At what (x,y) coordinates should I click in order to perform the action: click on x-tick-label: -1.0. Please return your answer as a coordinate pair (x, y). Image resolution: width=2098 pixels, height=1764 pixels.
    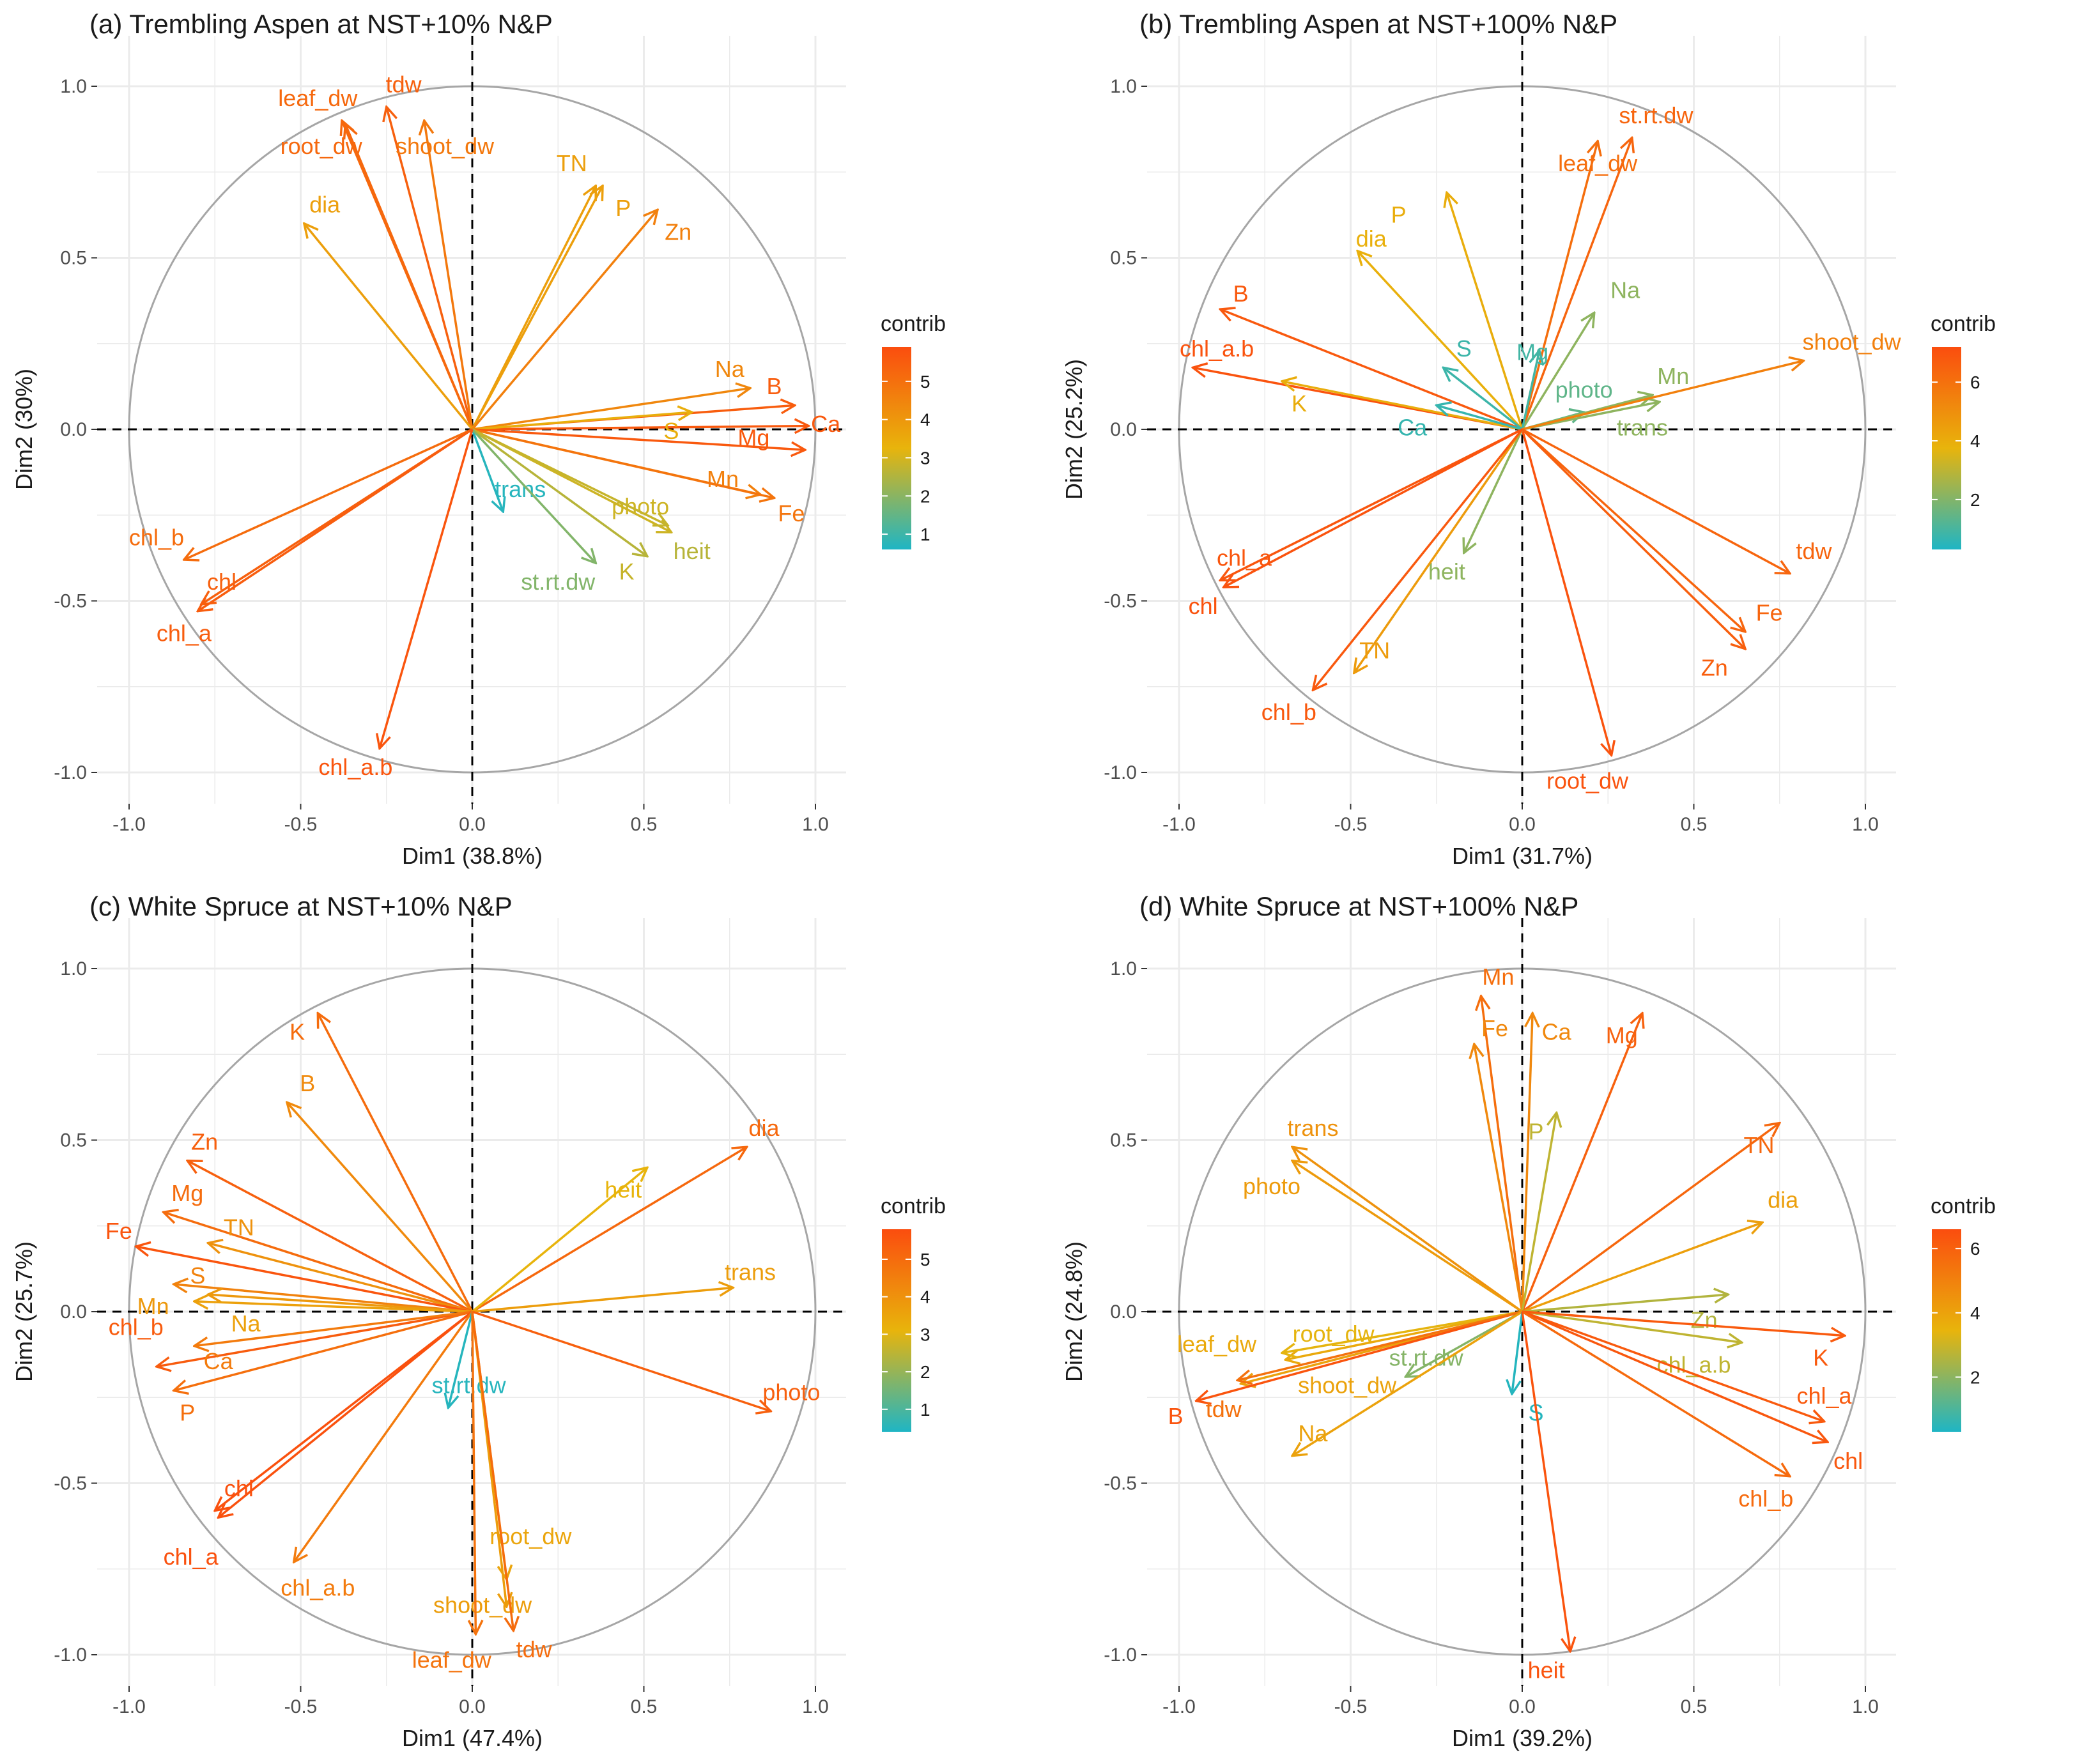
    Looking at the image, I should click on (129, 825).